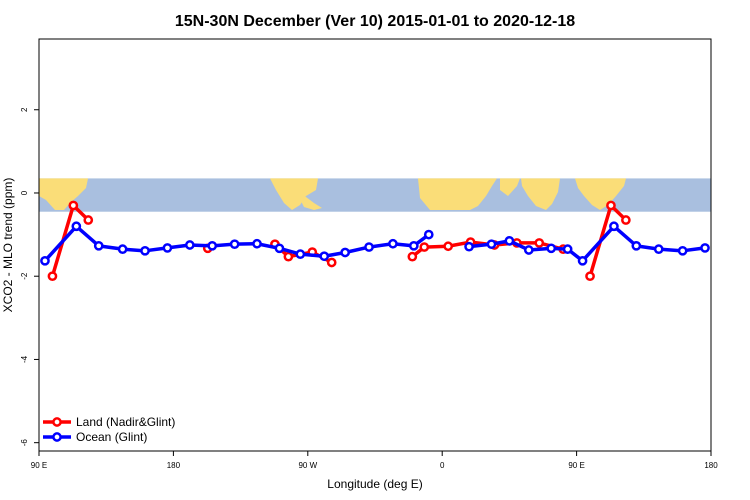 This screenshot has width=750, height=500. Describe the element at coordinates (8, 245) in the screenshot. I see `y-axis-label: XCO2 - MLO trend (ppm)` at that location.